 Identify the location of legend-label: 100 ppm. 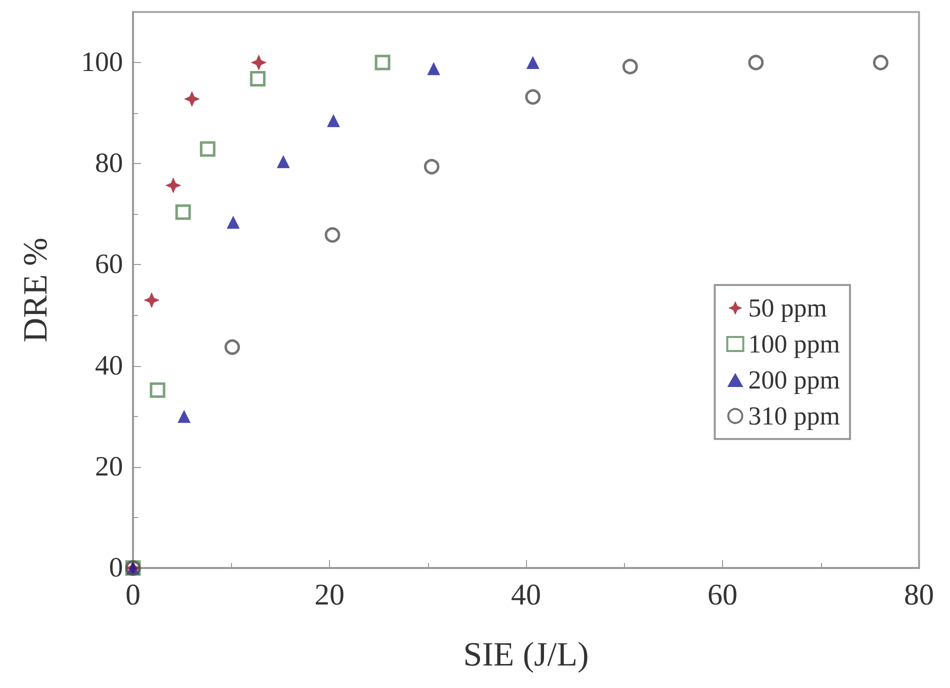
(794, 344).